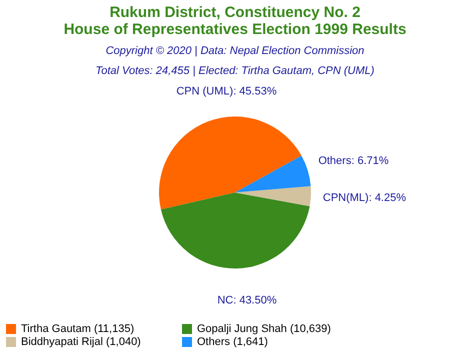  Describe the element at coordinates (232, 342) in the screenshot. I see `legend-label: Others (1,641)` at that location.